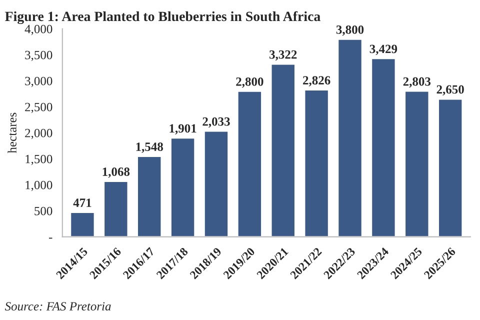  I want to click on y-tick-label: 2,000, so click(38, 134).